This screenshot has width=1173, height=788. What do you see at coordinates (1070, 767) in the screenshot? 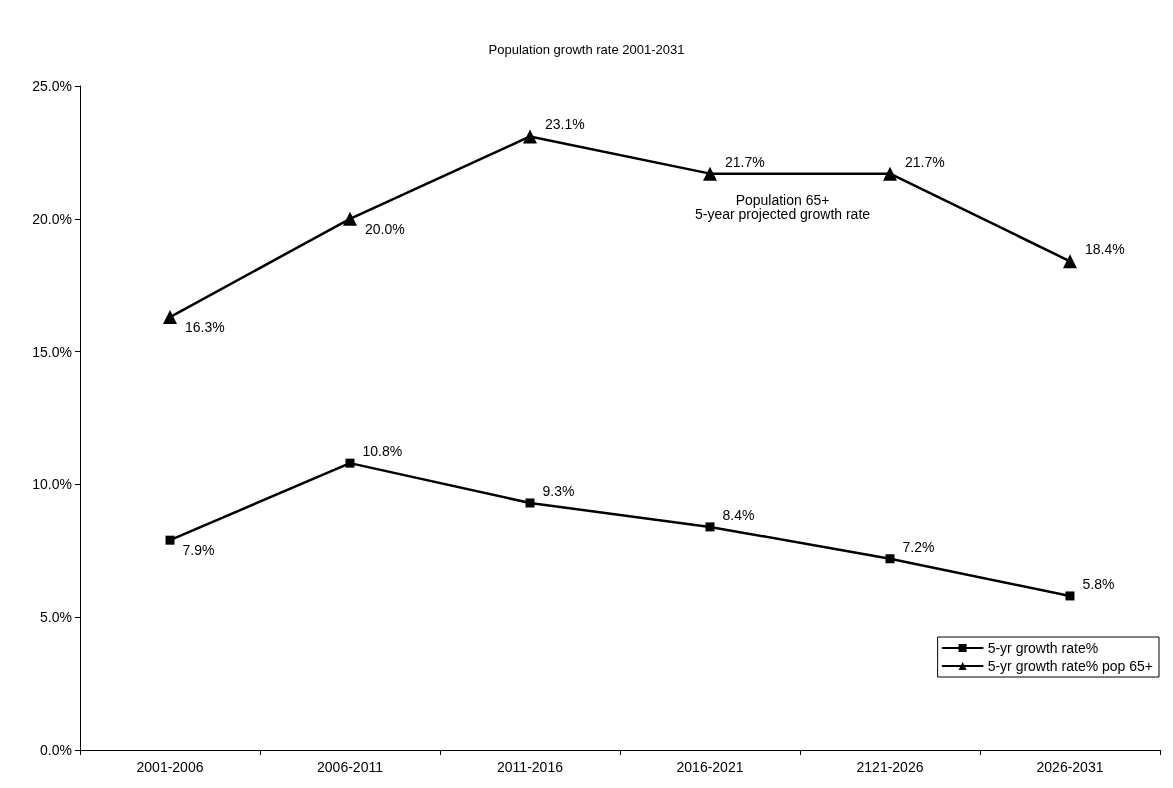
I see `x-tick-label: 2026-2031` at bounding box center [1070, 767].